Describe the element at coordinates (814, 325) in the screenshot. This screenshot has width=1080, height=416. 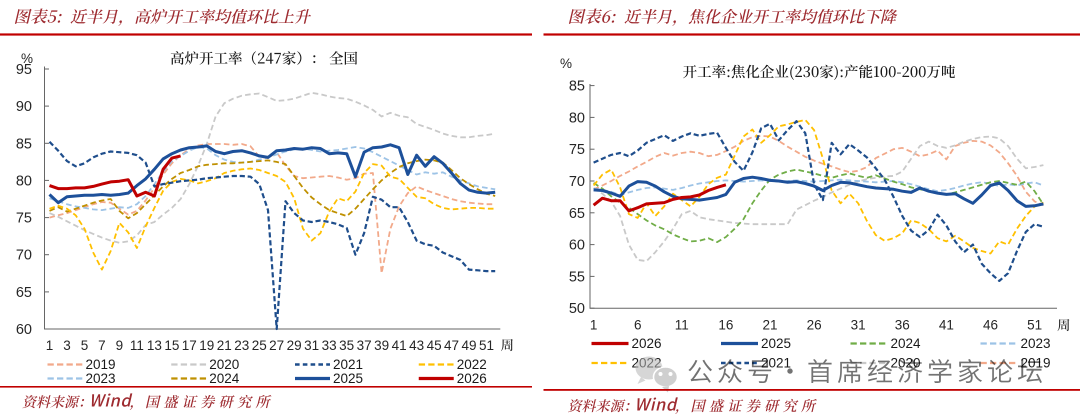
I see `svg-text: 26` at that location.